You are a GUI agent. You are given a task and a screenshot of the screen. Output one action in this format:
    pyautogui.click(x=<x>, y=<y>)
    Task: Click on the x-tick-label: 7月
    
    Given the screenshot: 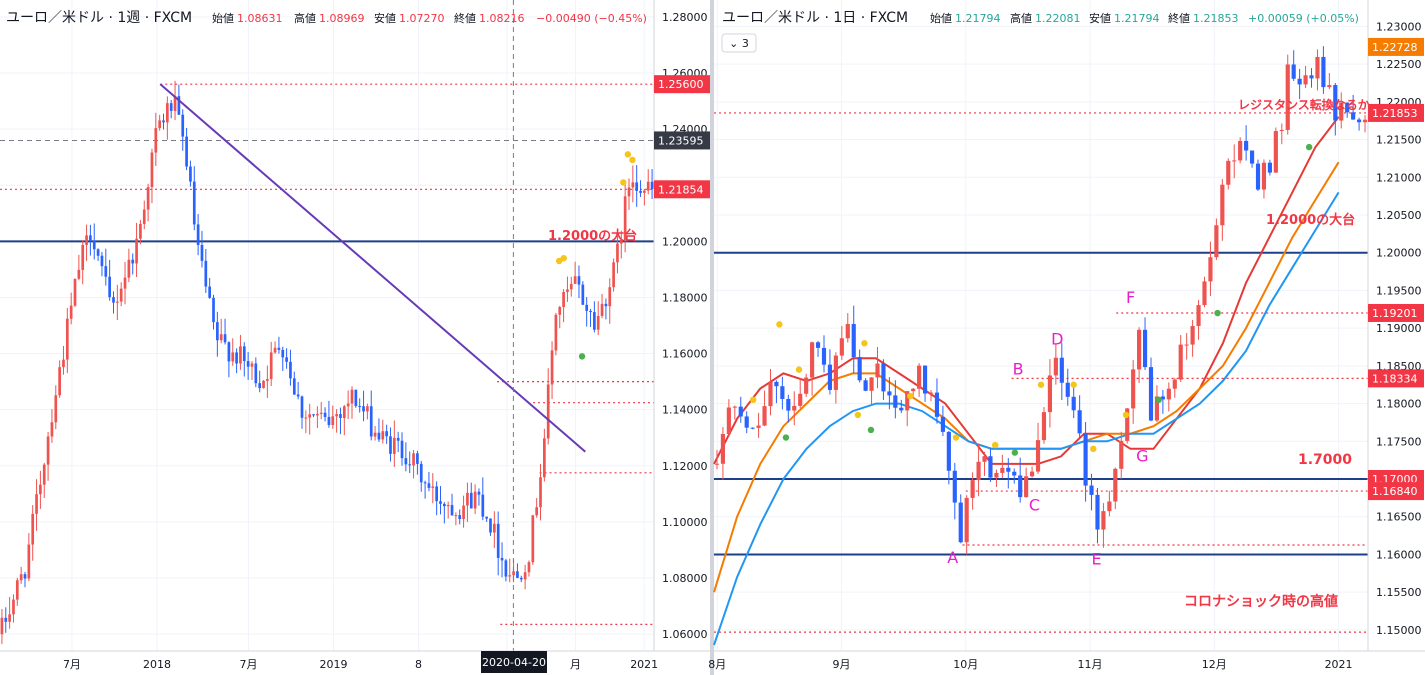 What is the action you would take?
    pyautogui.click(x=72, y=664)
    